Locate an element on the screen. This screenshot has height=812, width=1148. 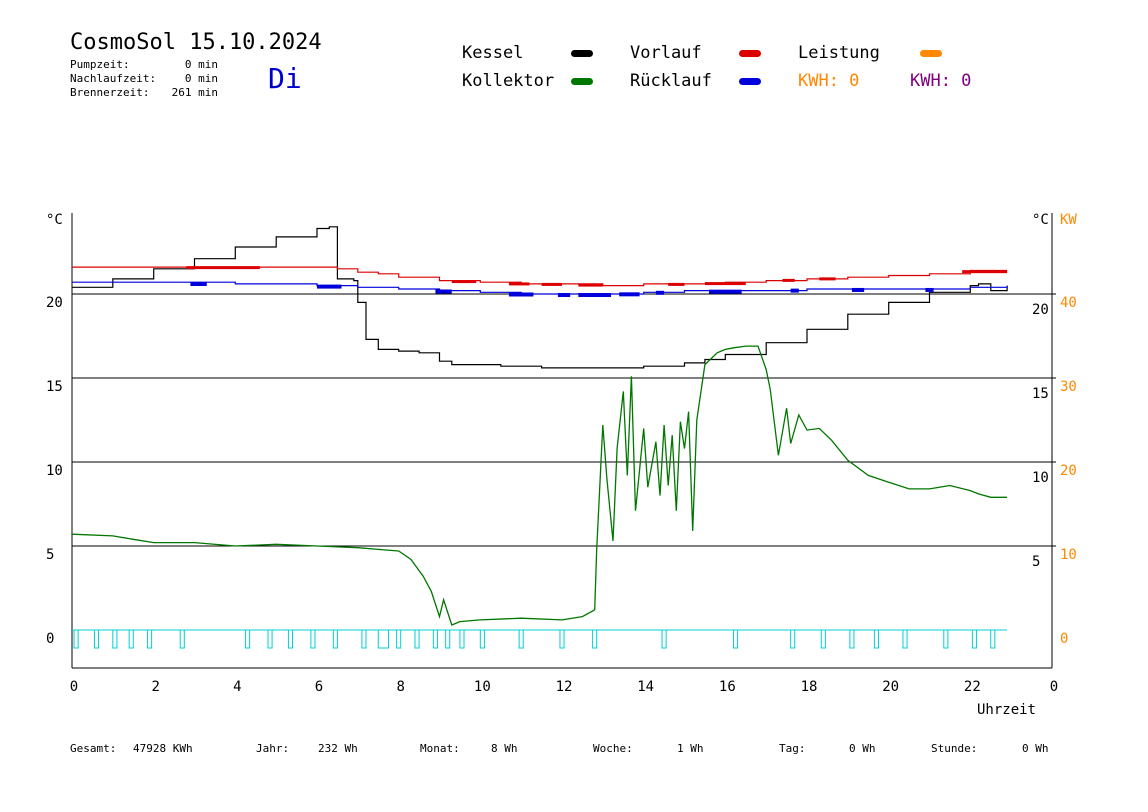
kw-tick-label: 40 is located at coordinates (1068, 303).